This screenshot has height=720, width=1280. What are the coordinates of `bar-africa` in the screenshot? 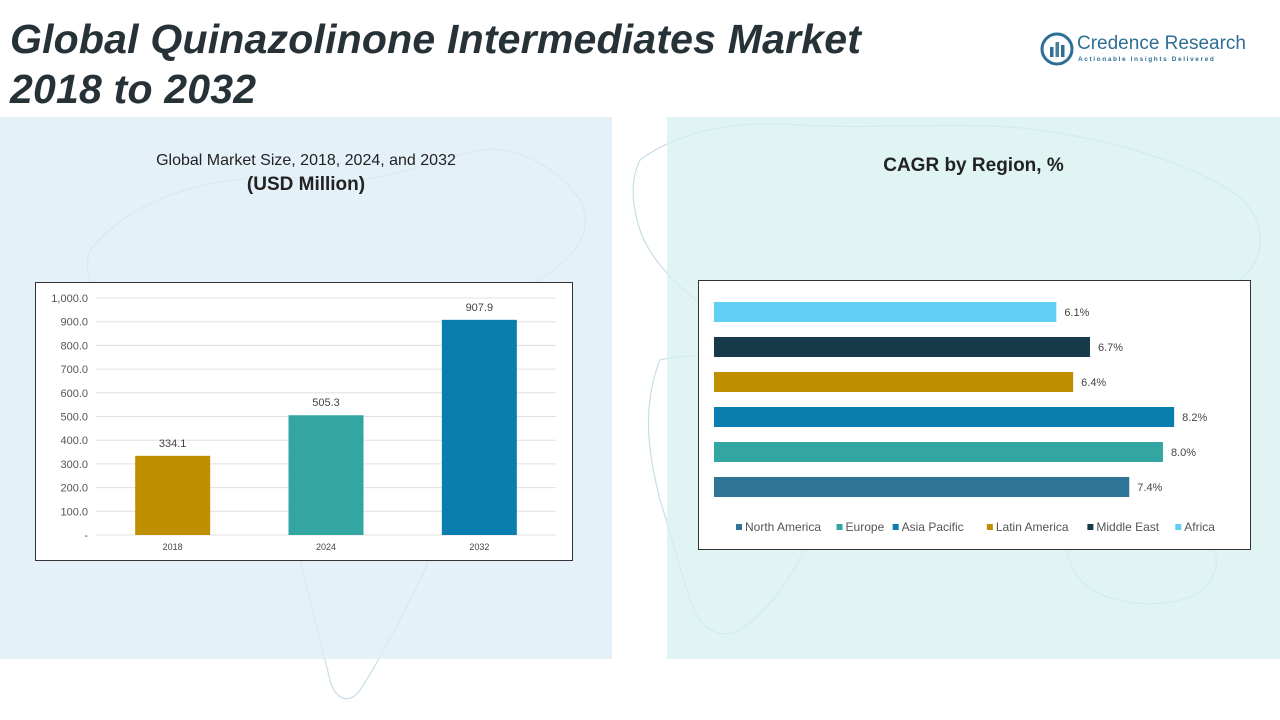 It's located at (885, 312).